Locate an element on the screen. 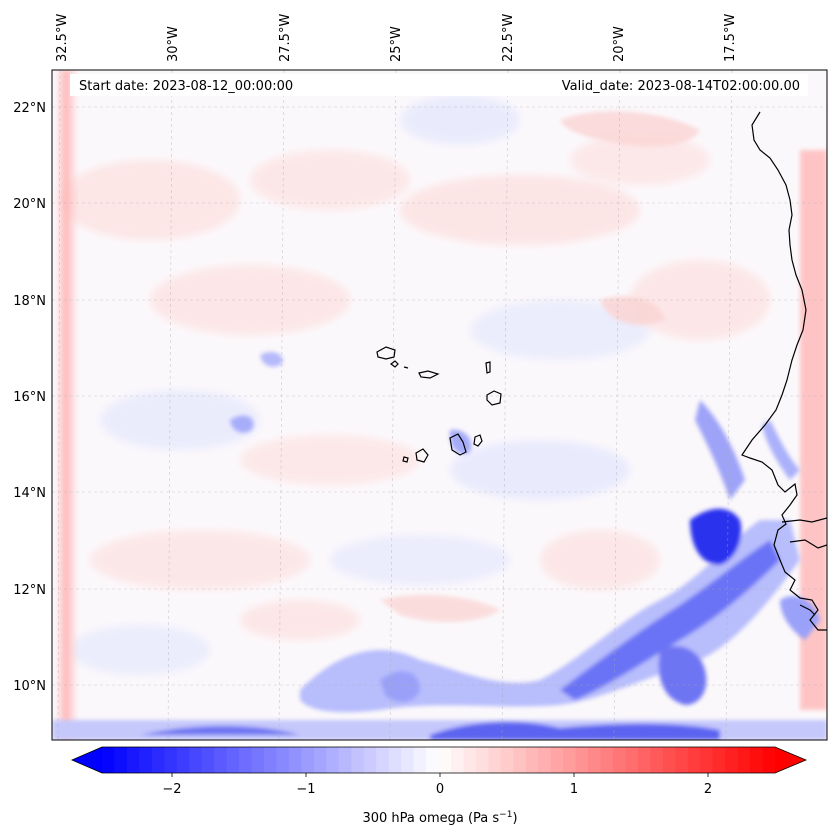 This screenshot has height=839, width=837. lon-label: 22.5°W is located at coordinates (508, 38).